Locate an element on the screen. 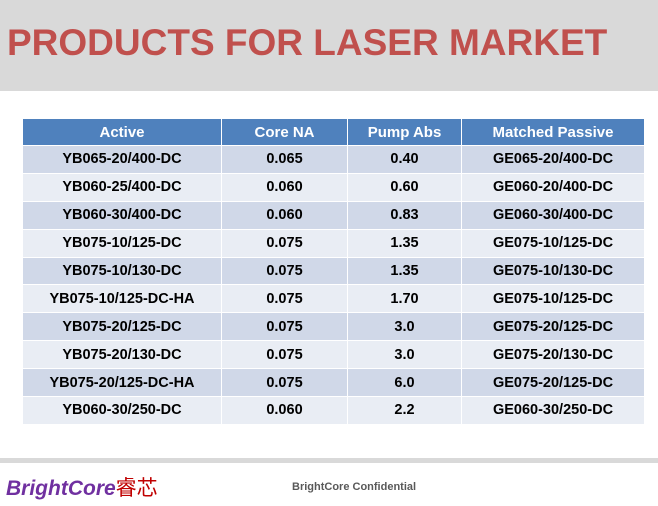  column-header-matched-passive: Matched Passive is located at coordinates (553, 132).